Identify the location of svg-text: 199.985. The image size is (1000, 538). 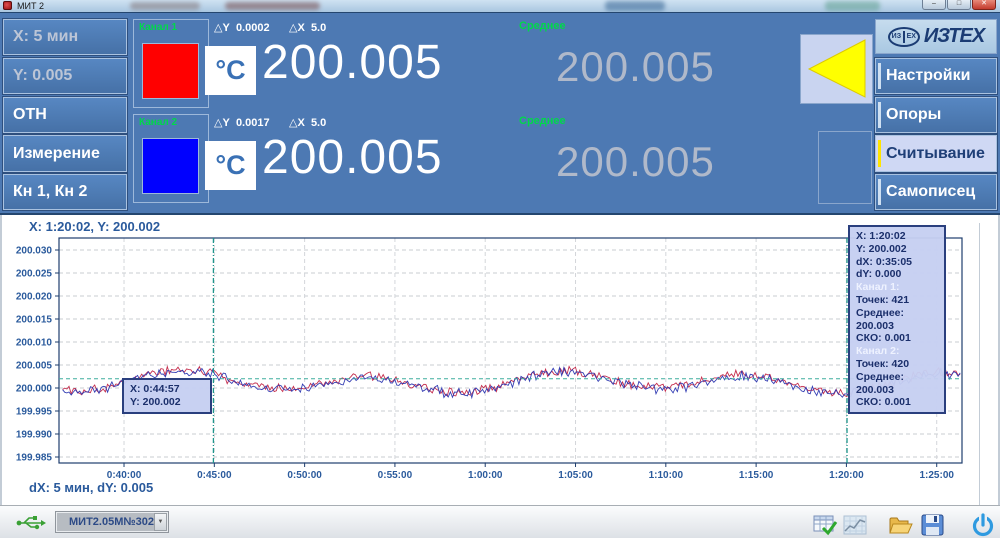
(34, 458).